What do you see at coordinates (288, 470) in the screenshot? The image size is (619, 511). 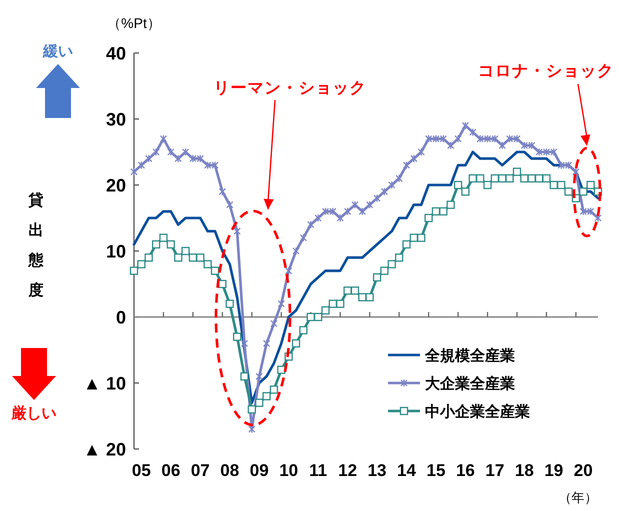 I see `x-tick-label: 10` at bounding box center [288, 470].